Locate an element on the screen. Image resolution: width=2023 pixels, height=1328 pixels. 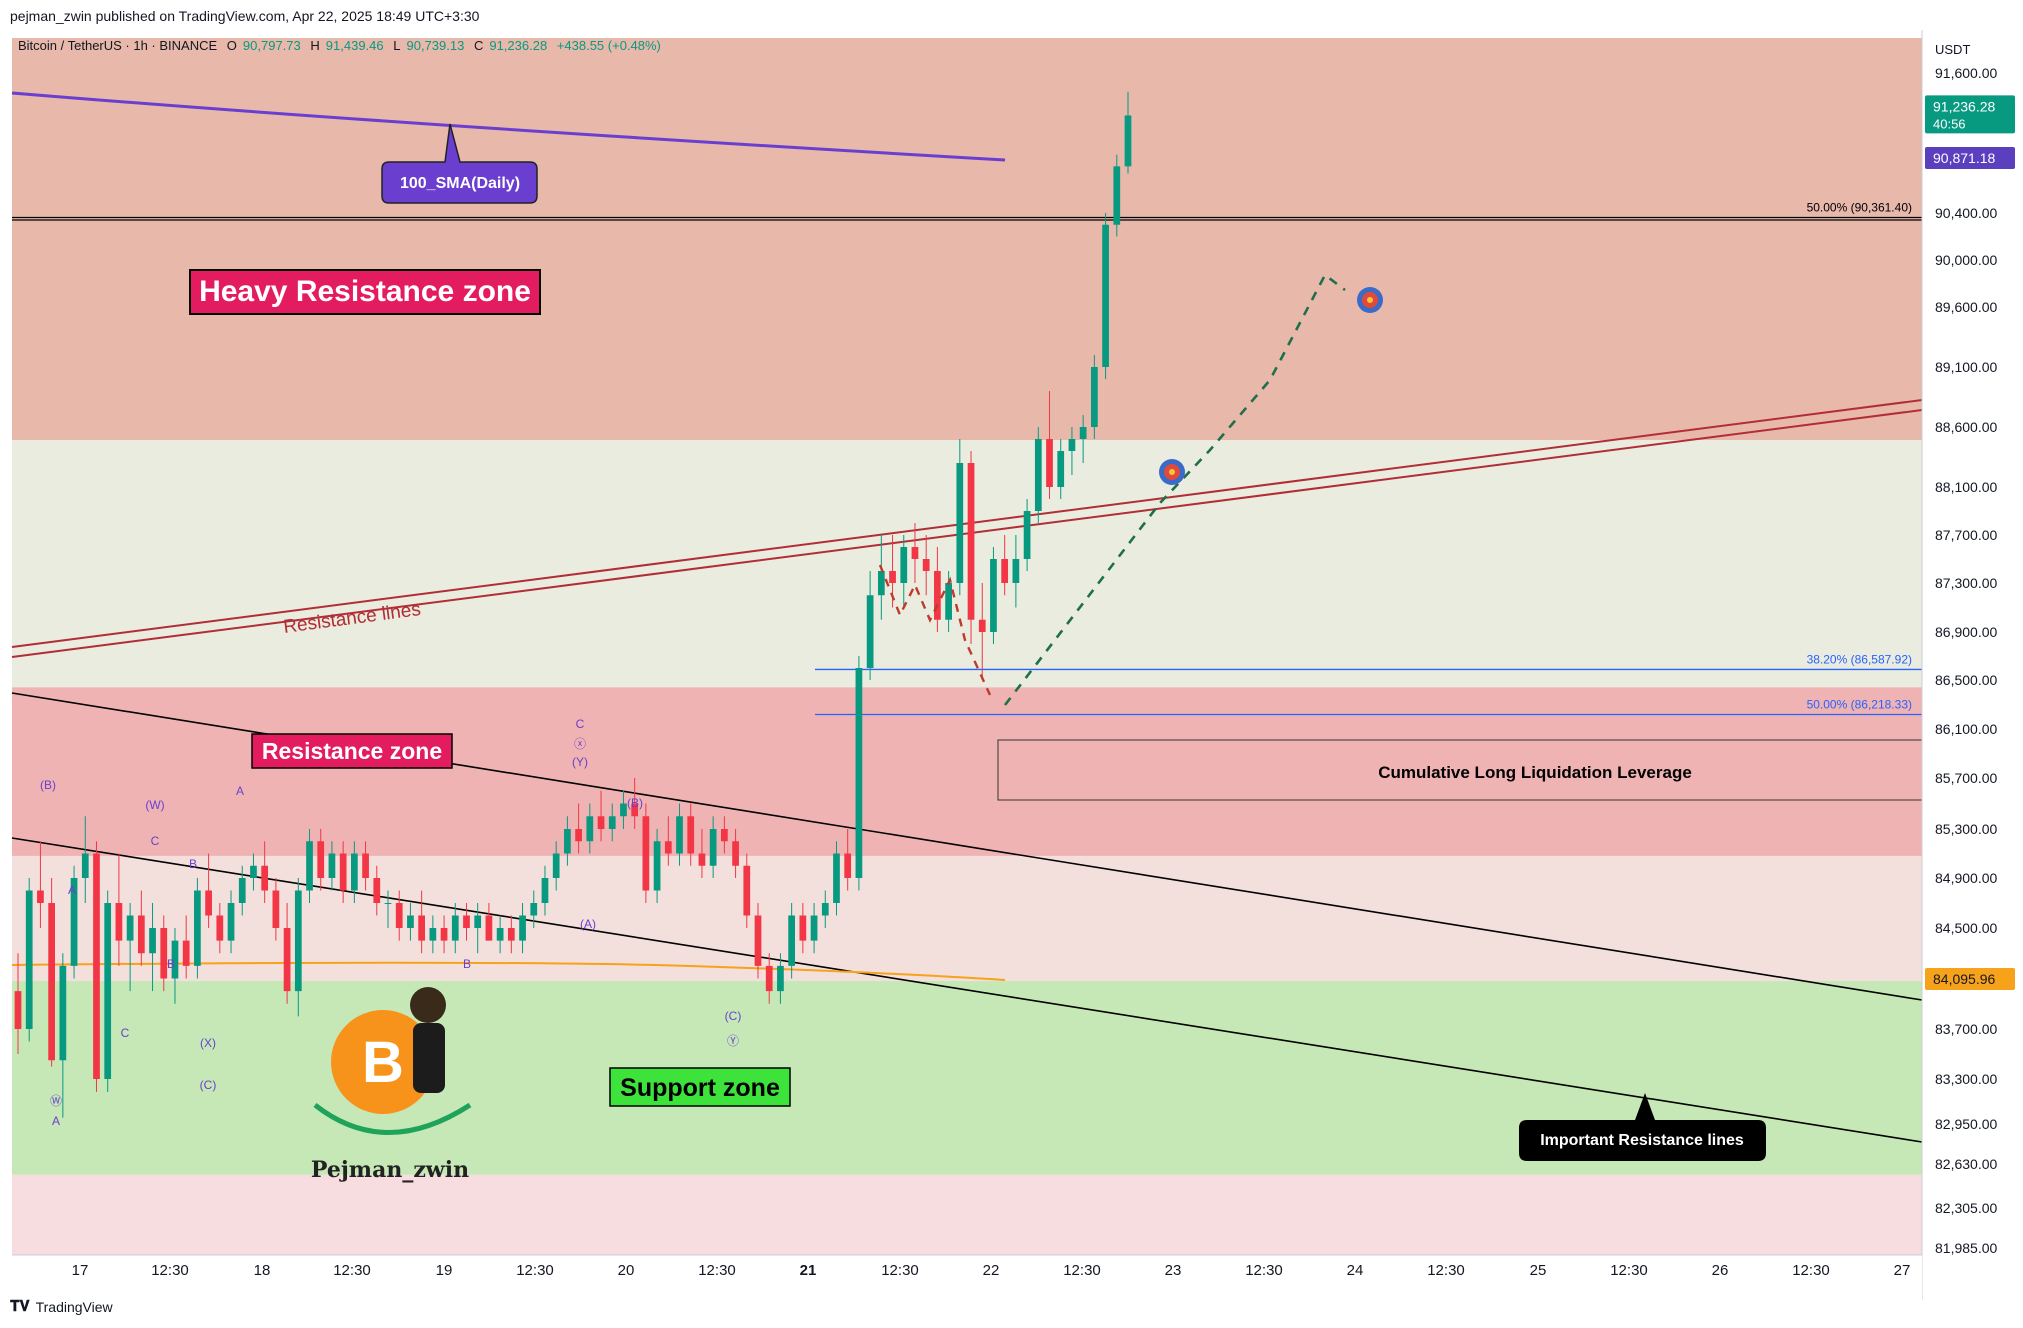
time-tick-label: 20 is located at coordinates (626, 1270).